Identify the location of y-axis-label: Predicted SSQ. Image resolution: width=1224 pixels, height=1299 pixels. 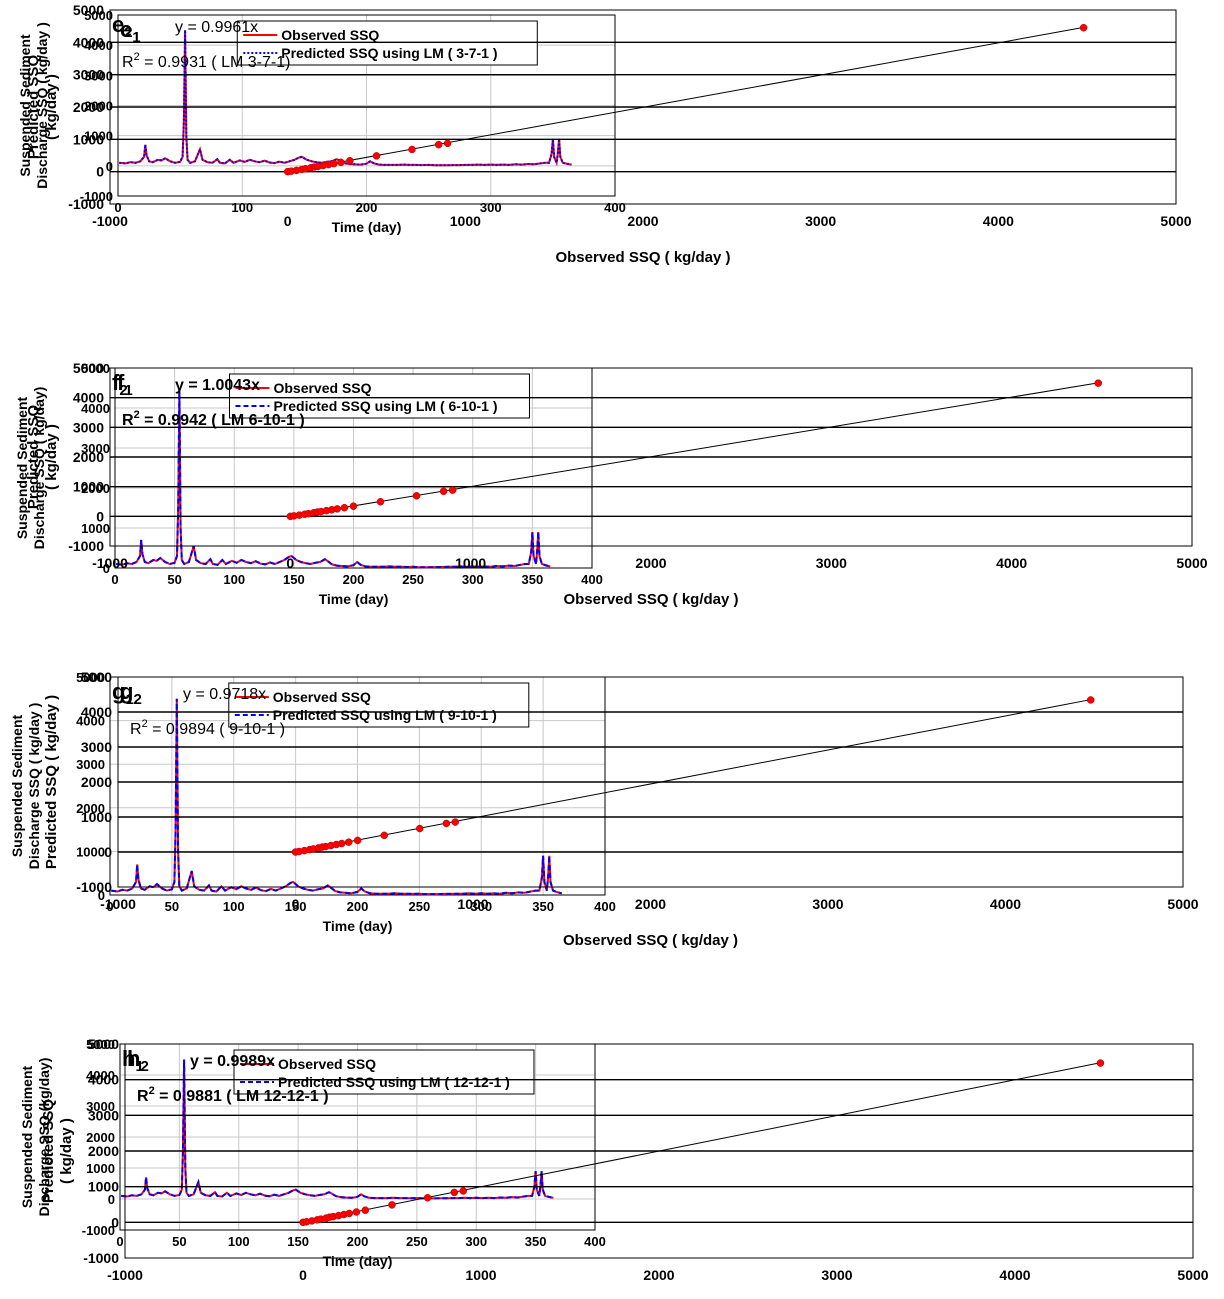
(48, 1151).